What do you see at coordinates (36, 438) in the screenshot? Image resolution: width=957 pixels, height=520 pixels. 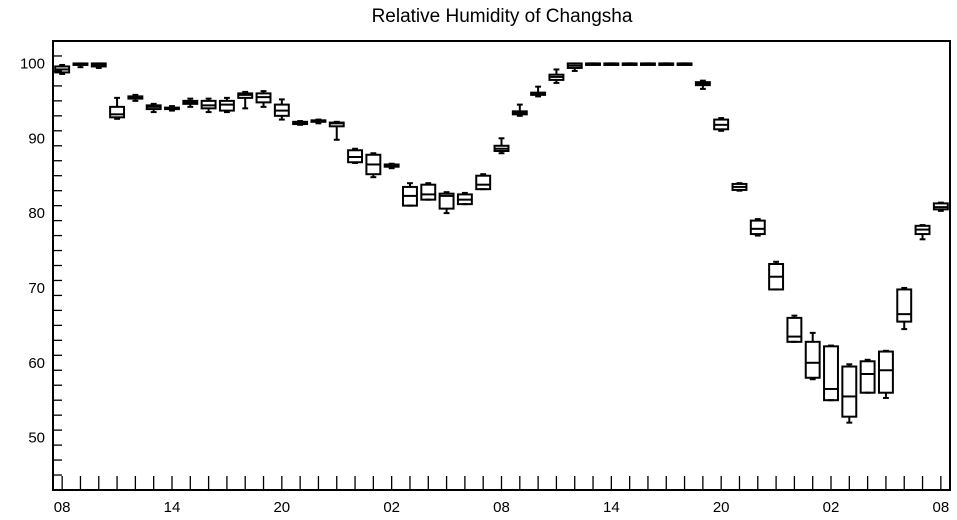 I see `y-tick-label: 50` at bounding box center [36, 438].